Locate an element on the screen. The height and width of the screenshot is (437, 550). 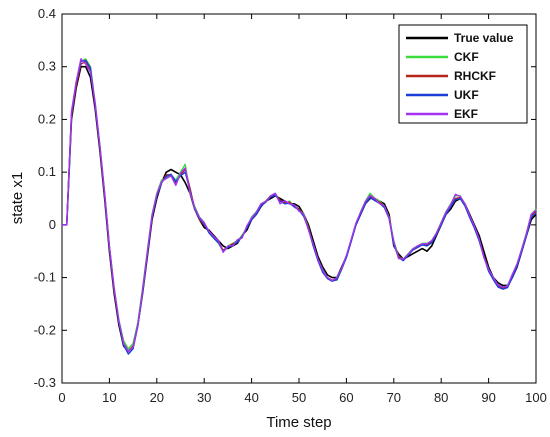
x-tick-label: 40 is located at coordinates (251, 397).